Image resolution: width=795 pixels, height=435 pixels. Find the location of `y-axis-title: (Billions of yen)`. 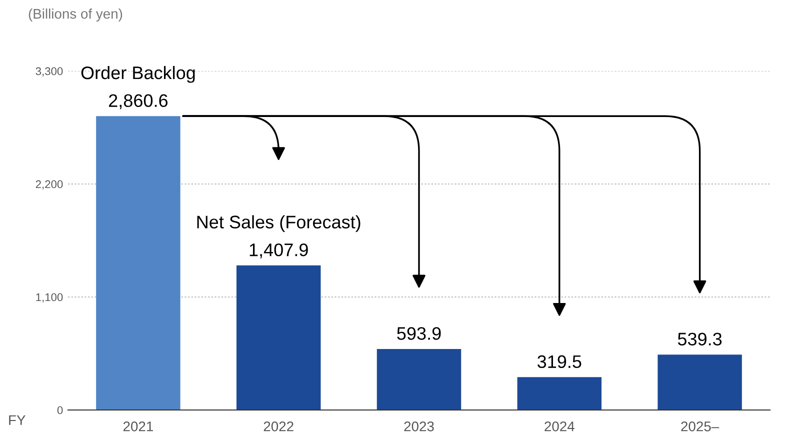

y-axis-title: (Billions of yen) is located at coordinates (75, 15).